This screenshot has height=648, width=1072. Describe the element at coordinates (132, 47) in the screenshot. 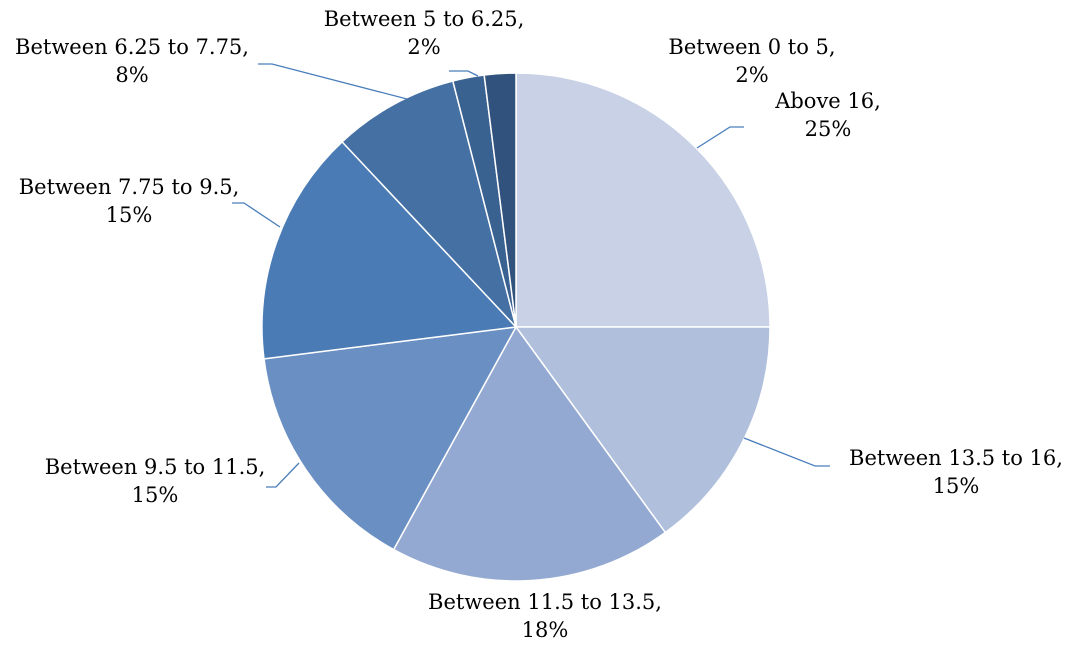

I see `data-label-category: Between 6.25 to 7.75,` at that location.